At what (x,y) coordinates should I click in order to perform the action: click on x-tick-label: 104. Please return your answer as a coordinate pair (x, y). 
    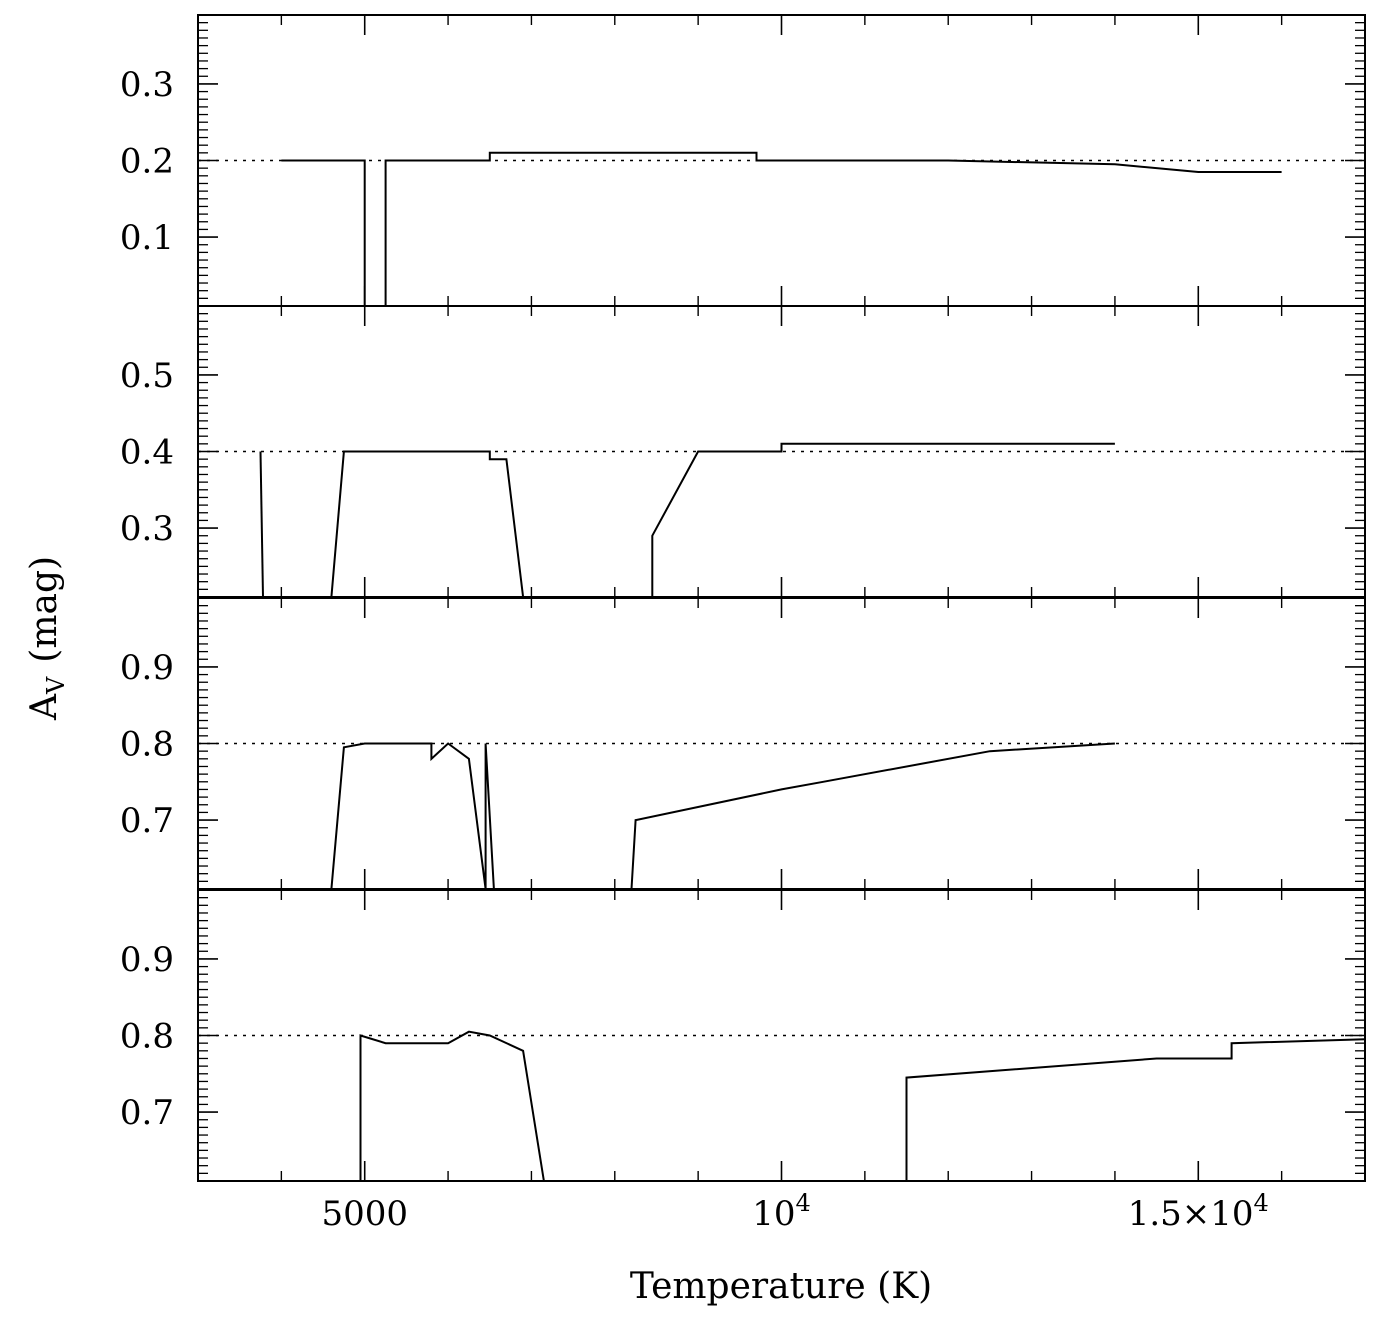
    Looking at the image, I should click on (781, 1211).